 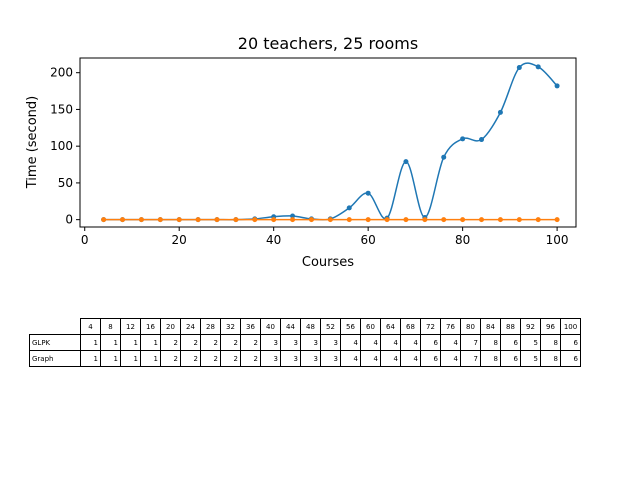 I want to click on x-tick-label: 0, so click(x=85, y=240).